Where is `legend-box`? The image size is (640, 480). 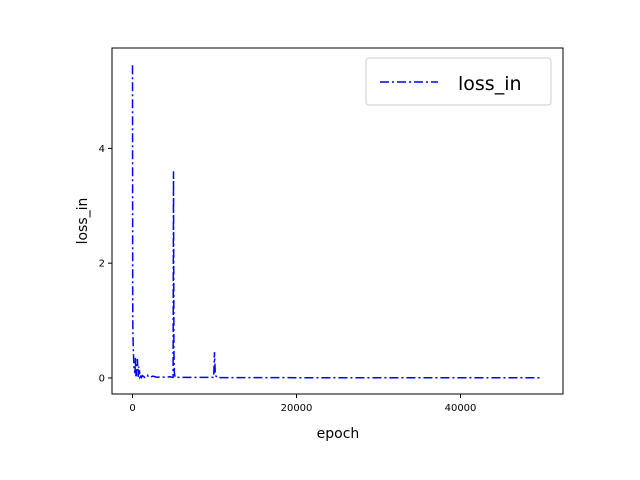
legend-box is located at coordinates (458, 81).